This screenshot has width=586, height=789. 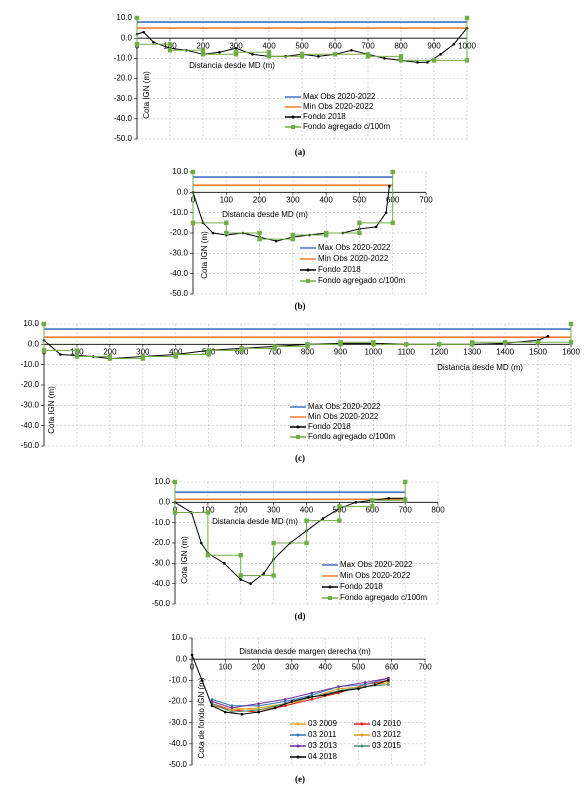 What do you see at coordinates (434, 45) in the screenshot?
I see `x-tick-label: 900` at bounding box center [434, 45].